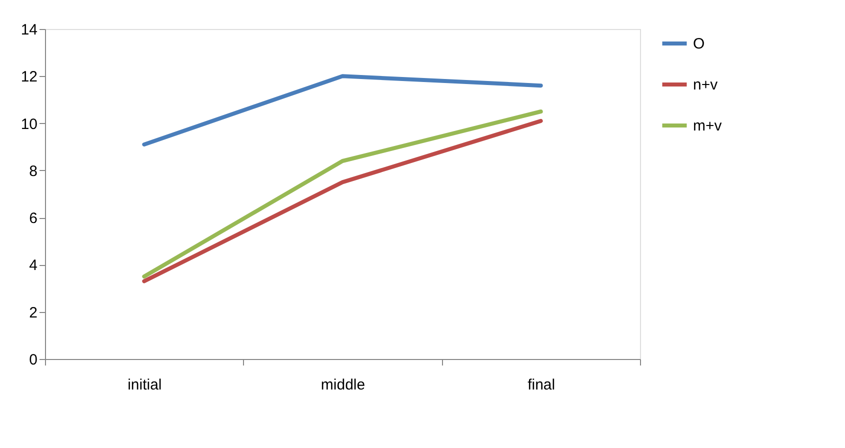 The width and height of the screenshot is (845, 448). What do you see at coordinates (33, 219) in the screenshot?
I see `y-tick-label: 6` at bounding box center [33, 219].